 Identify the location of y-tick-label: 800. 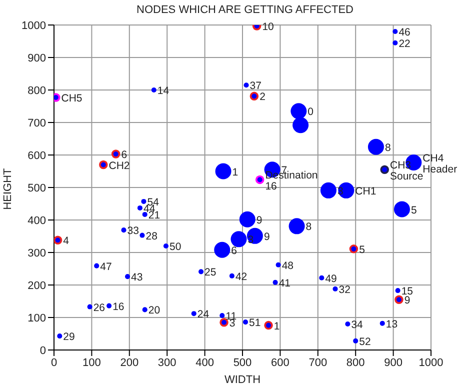
(37, 90).